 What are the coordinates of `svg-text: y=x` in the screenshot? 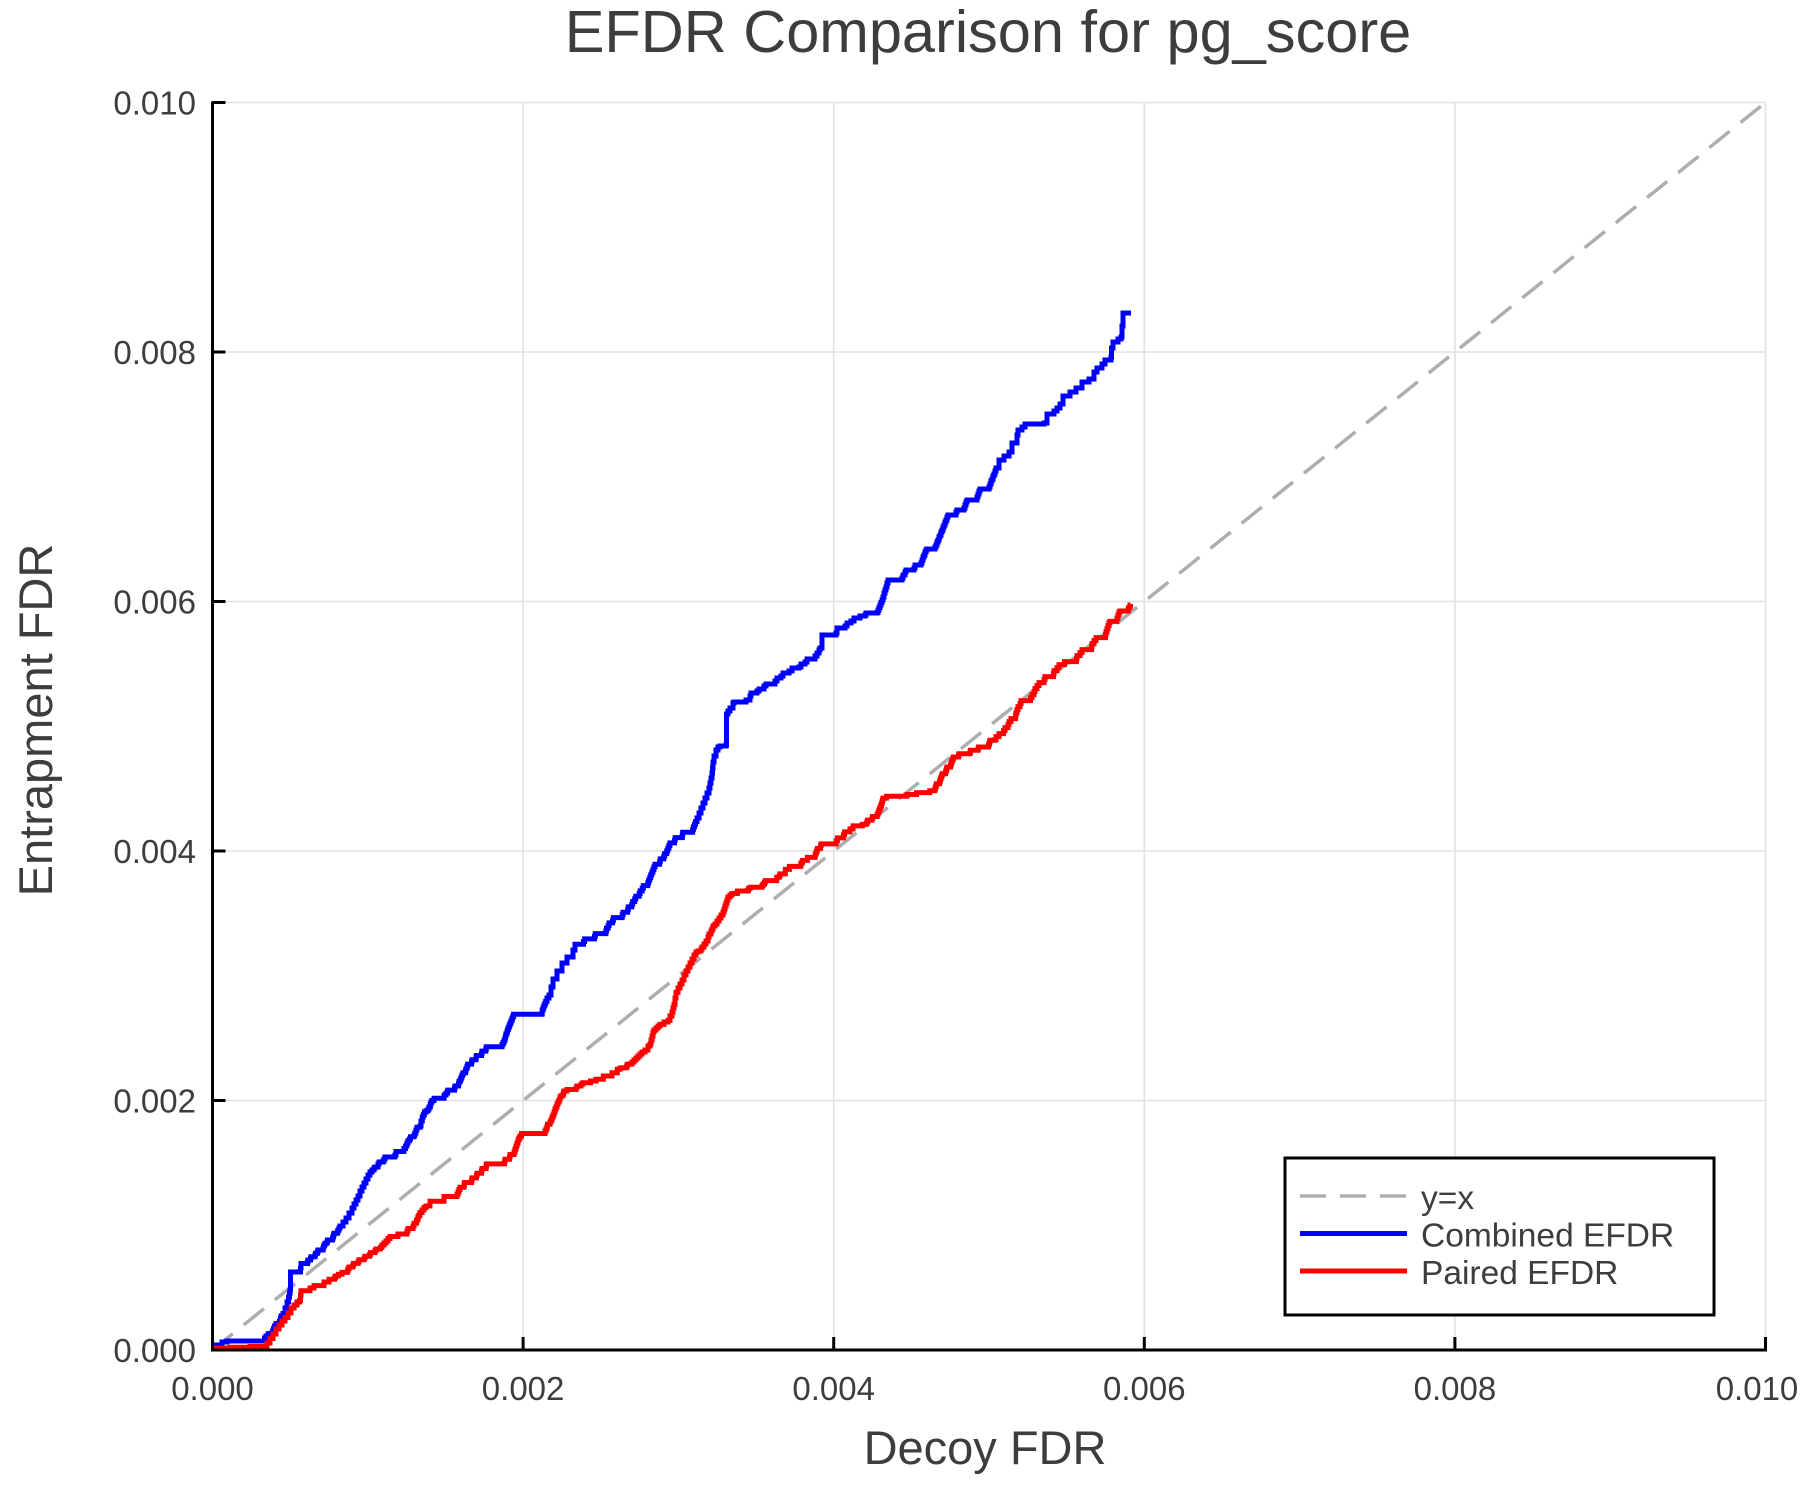 It's located at (1447, 1198).